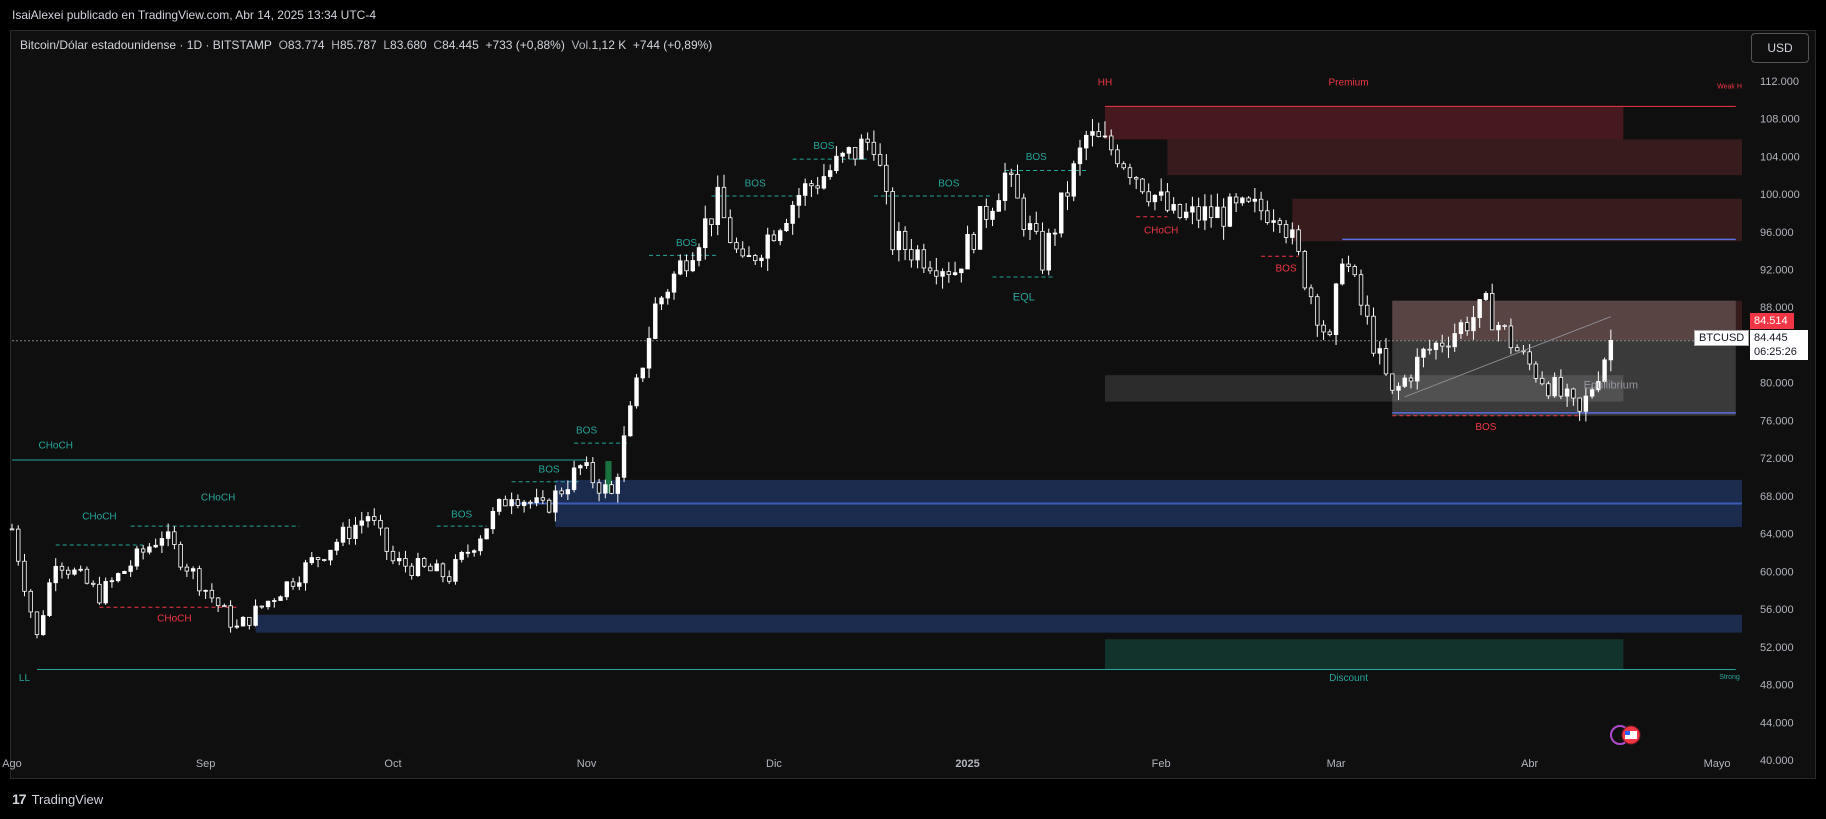  I want to click on bos-label-6: BOS, so click(823, 146).